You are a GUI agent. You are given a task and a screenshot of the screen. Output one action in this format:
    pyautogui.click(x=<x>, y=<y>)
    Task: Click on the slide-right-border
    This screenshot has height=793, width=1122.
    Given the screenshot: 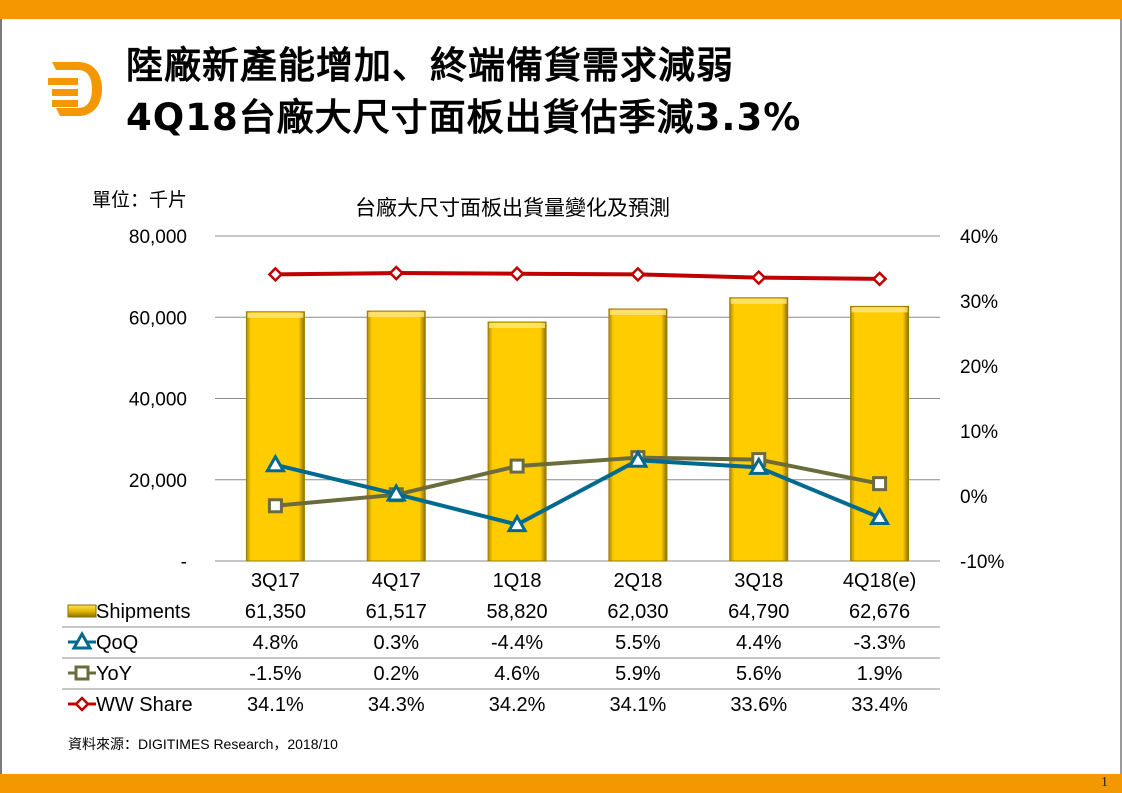 What is the action you would take?
    pyautogui.click(x=1121, y=396)
    